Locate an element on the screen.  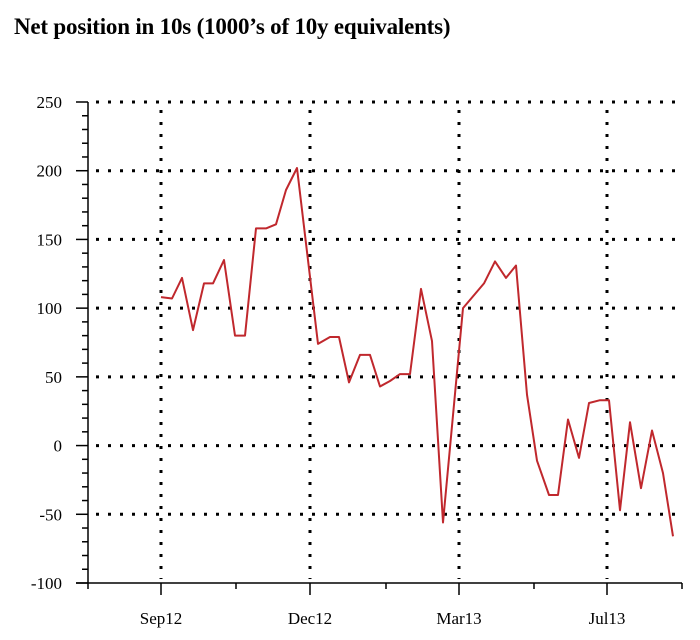
y-tick-label: 150 is located at coordinates (50, 239).